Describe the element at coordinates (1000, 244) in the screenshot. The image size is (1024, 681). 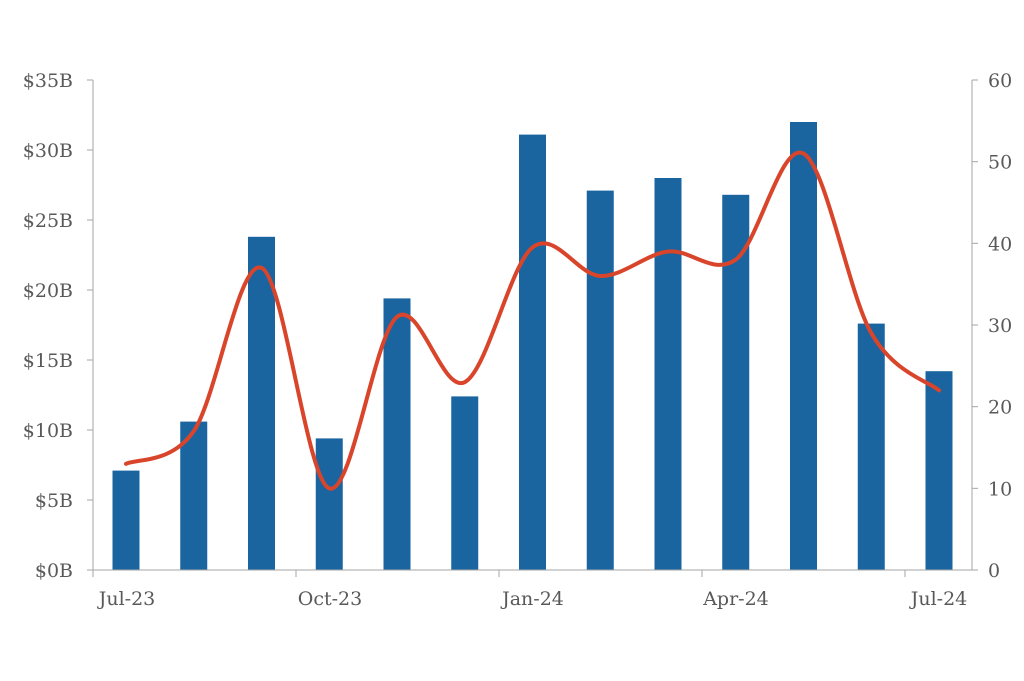
I see `right-tick-label: 40` at that location.